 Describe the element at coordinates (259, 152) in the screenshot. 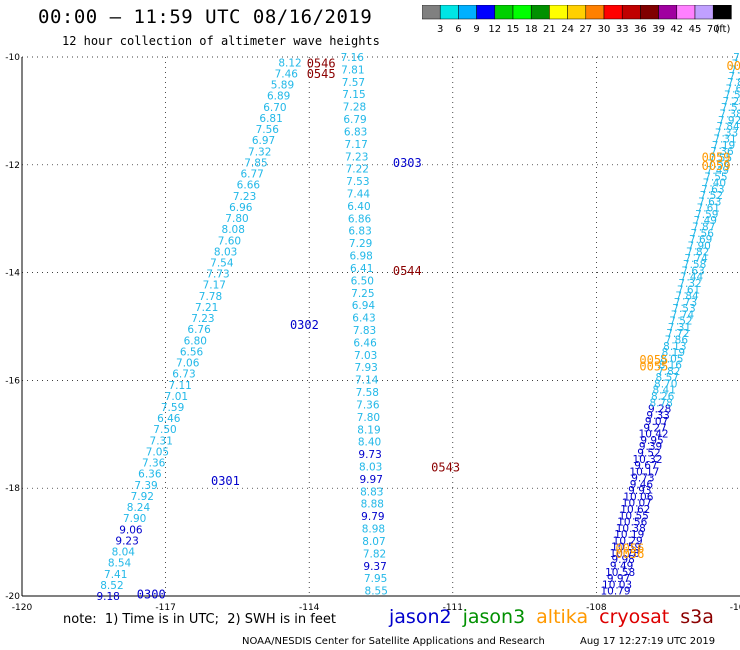

I see `wave-height-value: 7.32` at that location.